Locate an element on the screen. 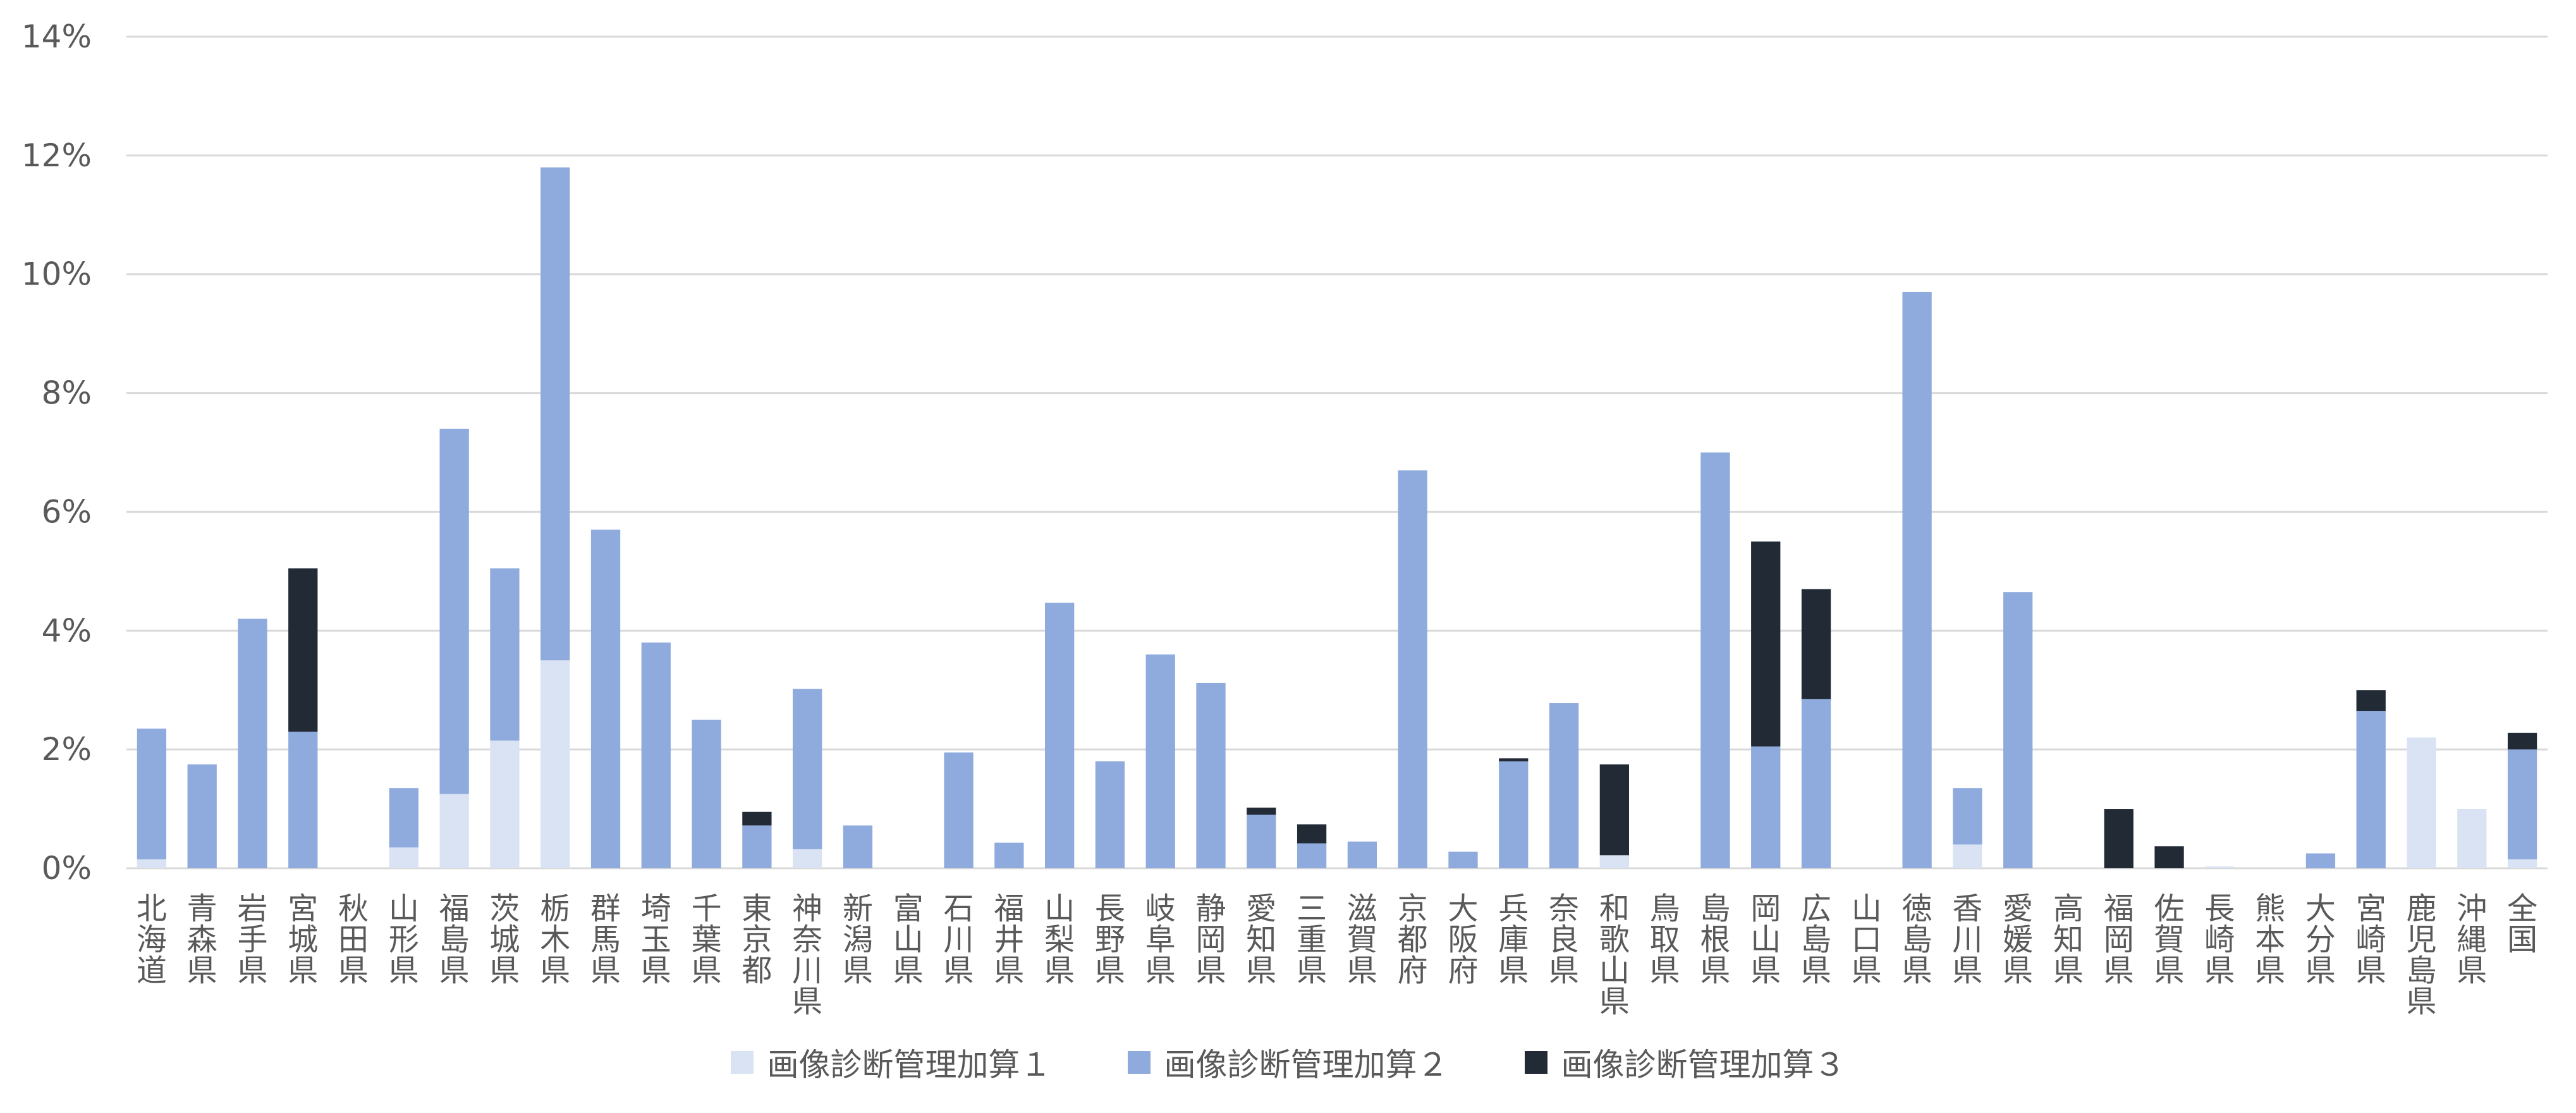  x-tick-label: 良 is located at coordinates (1564, 940).